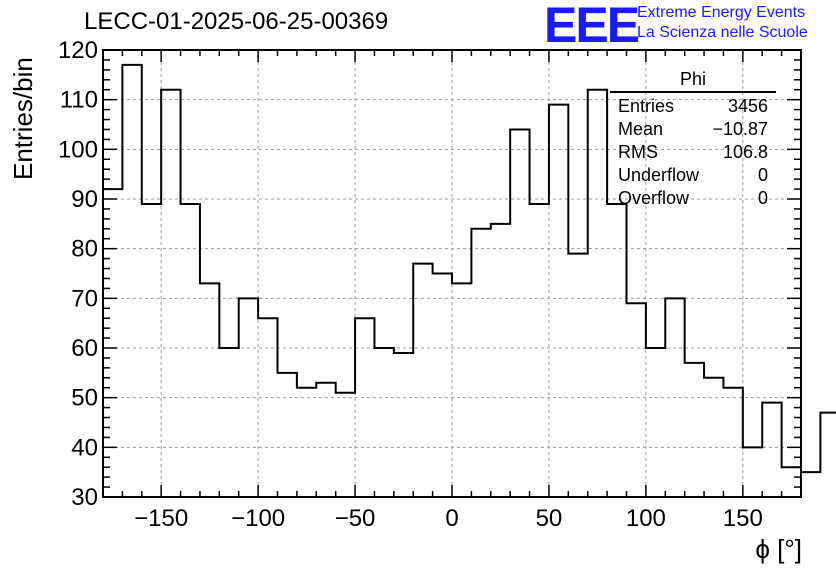 This screenshot has width=836, height=572. Describe the element at coordinates (693, 80) in the screenshot. I see `stats-header: Phi` at that location.